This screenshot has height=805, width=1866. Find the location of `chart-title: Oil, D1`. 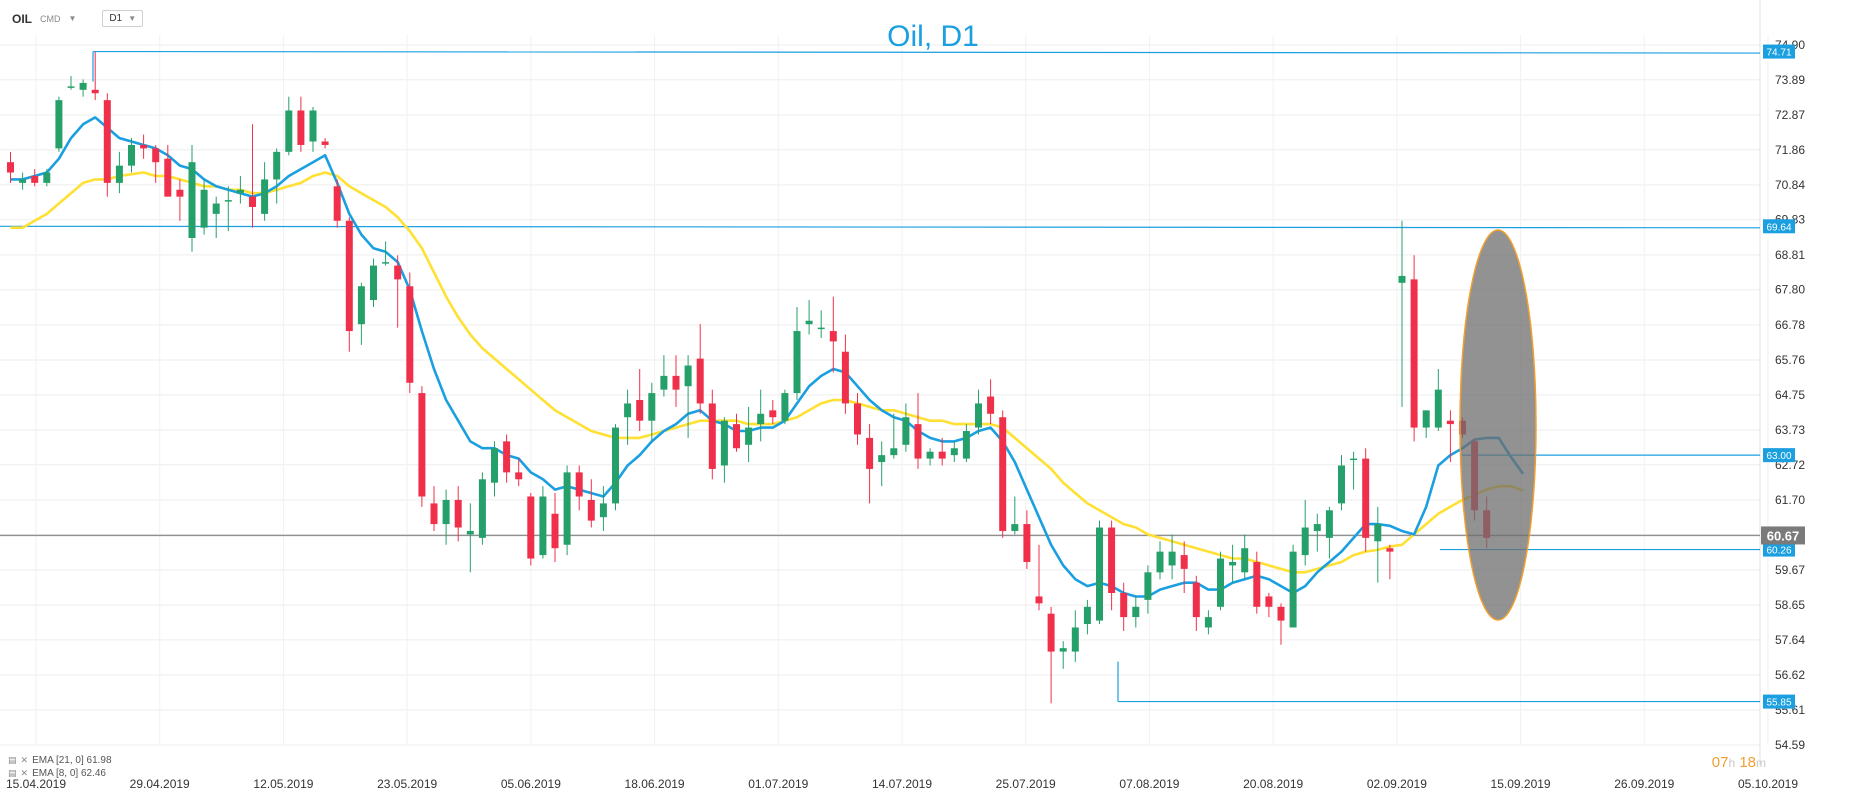

chart-title: Oil, D1 is located at coordinates (933, 36).